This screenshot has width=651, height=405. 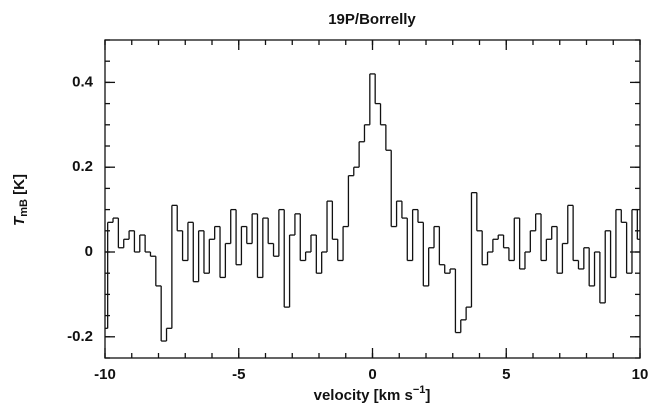 I want to click on x-tick-label: -10, so click(x=105, y=374).